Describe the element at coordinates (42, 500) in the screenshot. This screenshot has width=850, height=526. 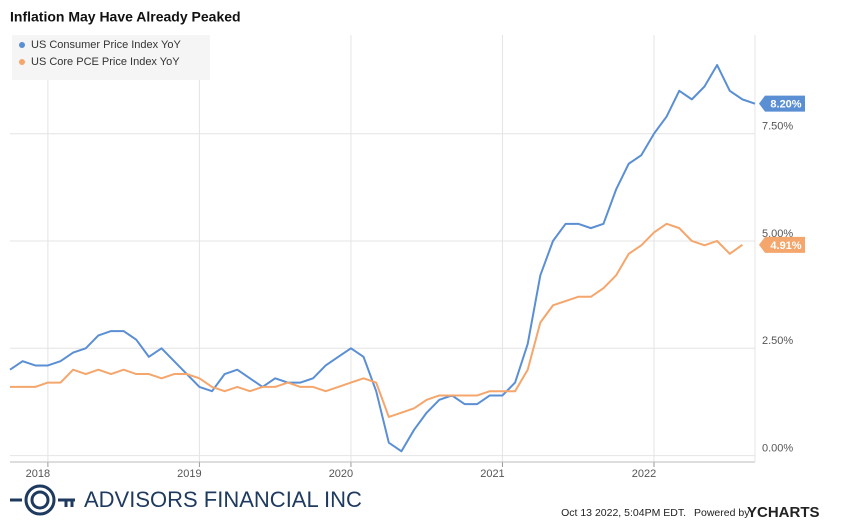
I see `logo` at that location.